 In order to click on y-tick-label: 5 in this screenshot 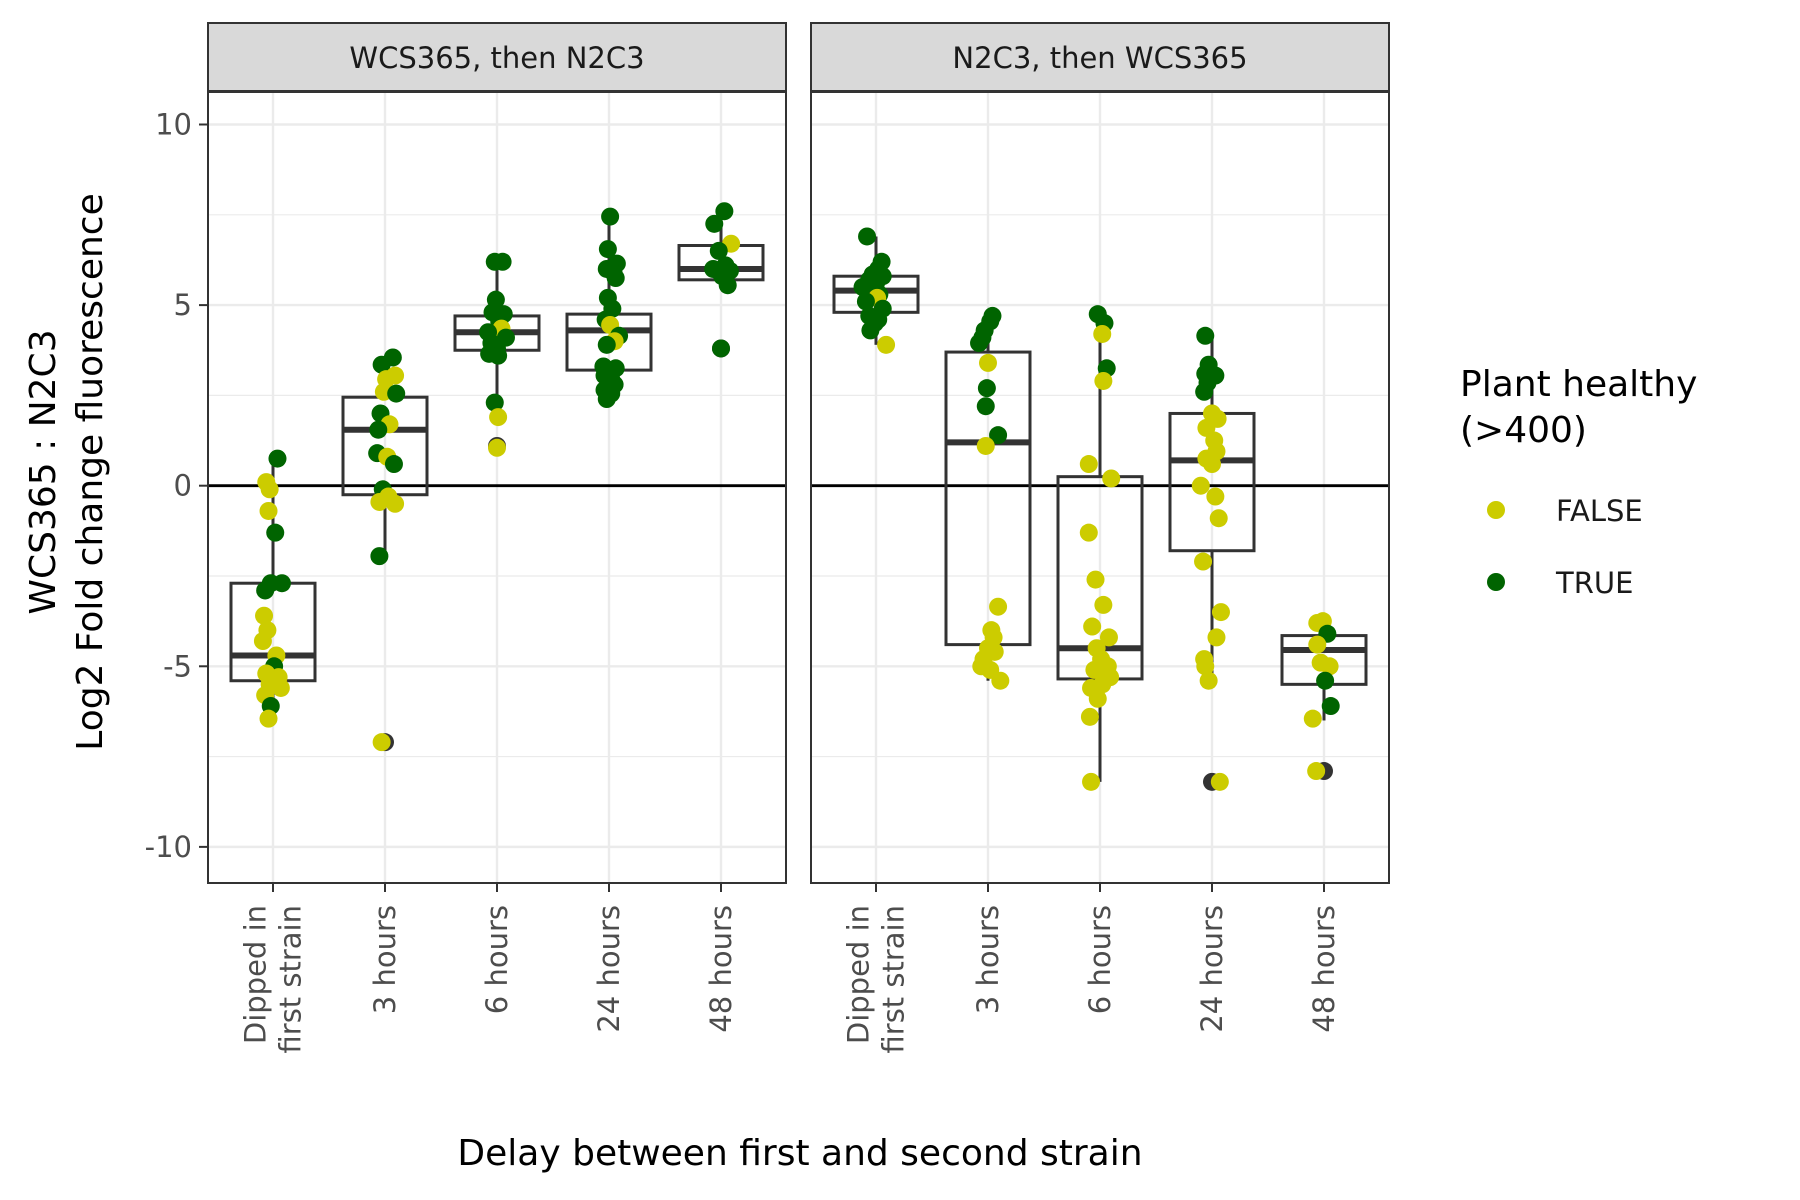, I will do `click(183, 305)`.